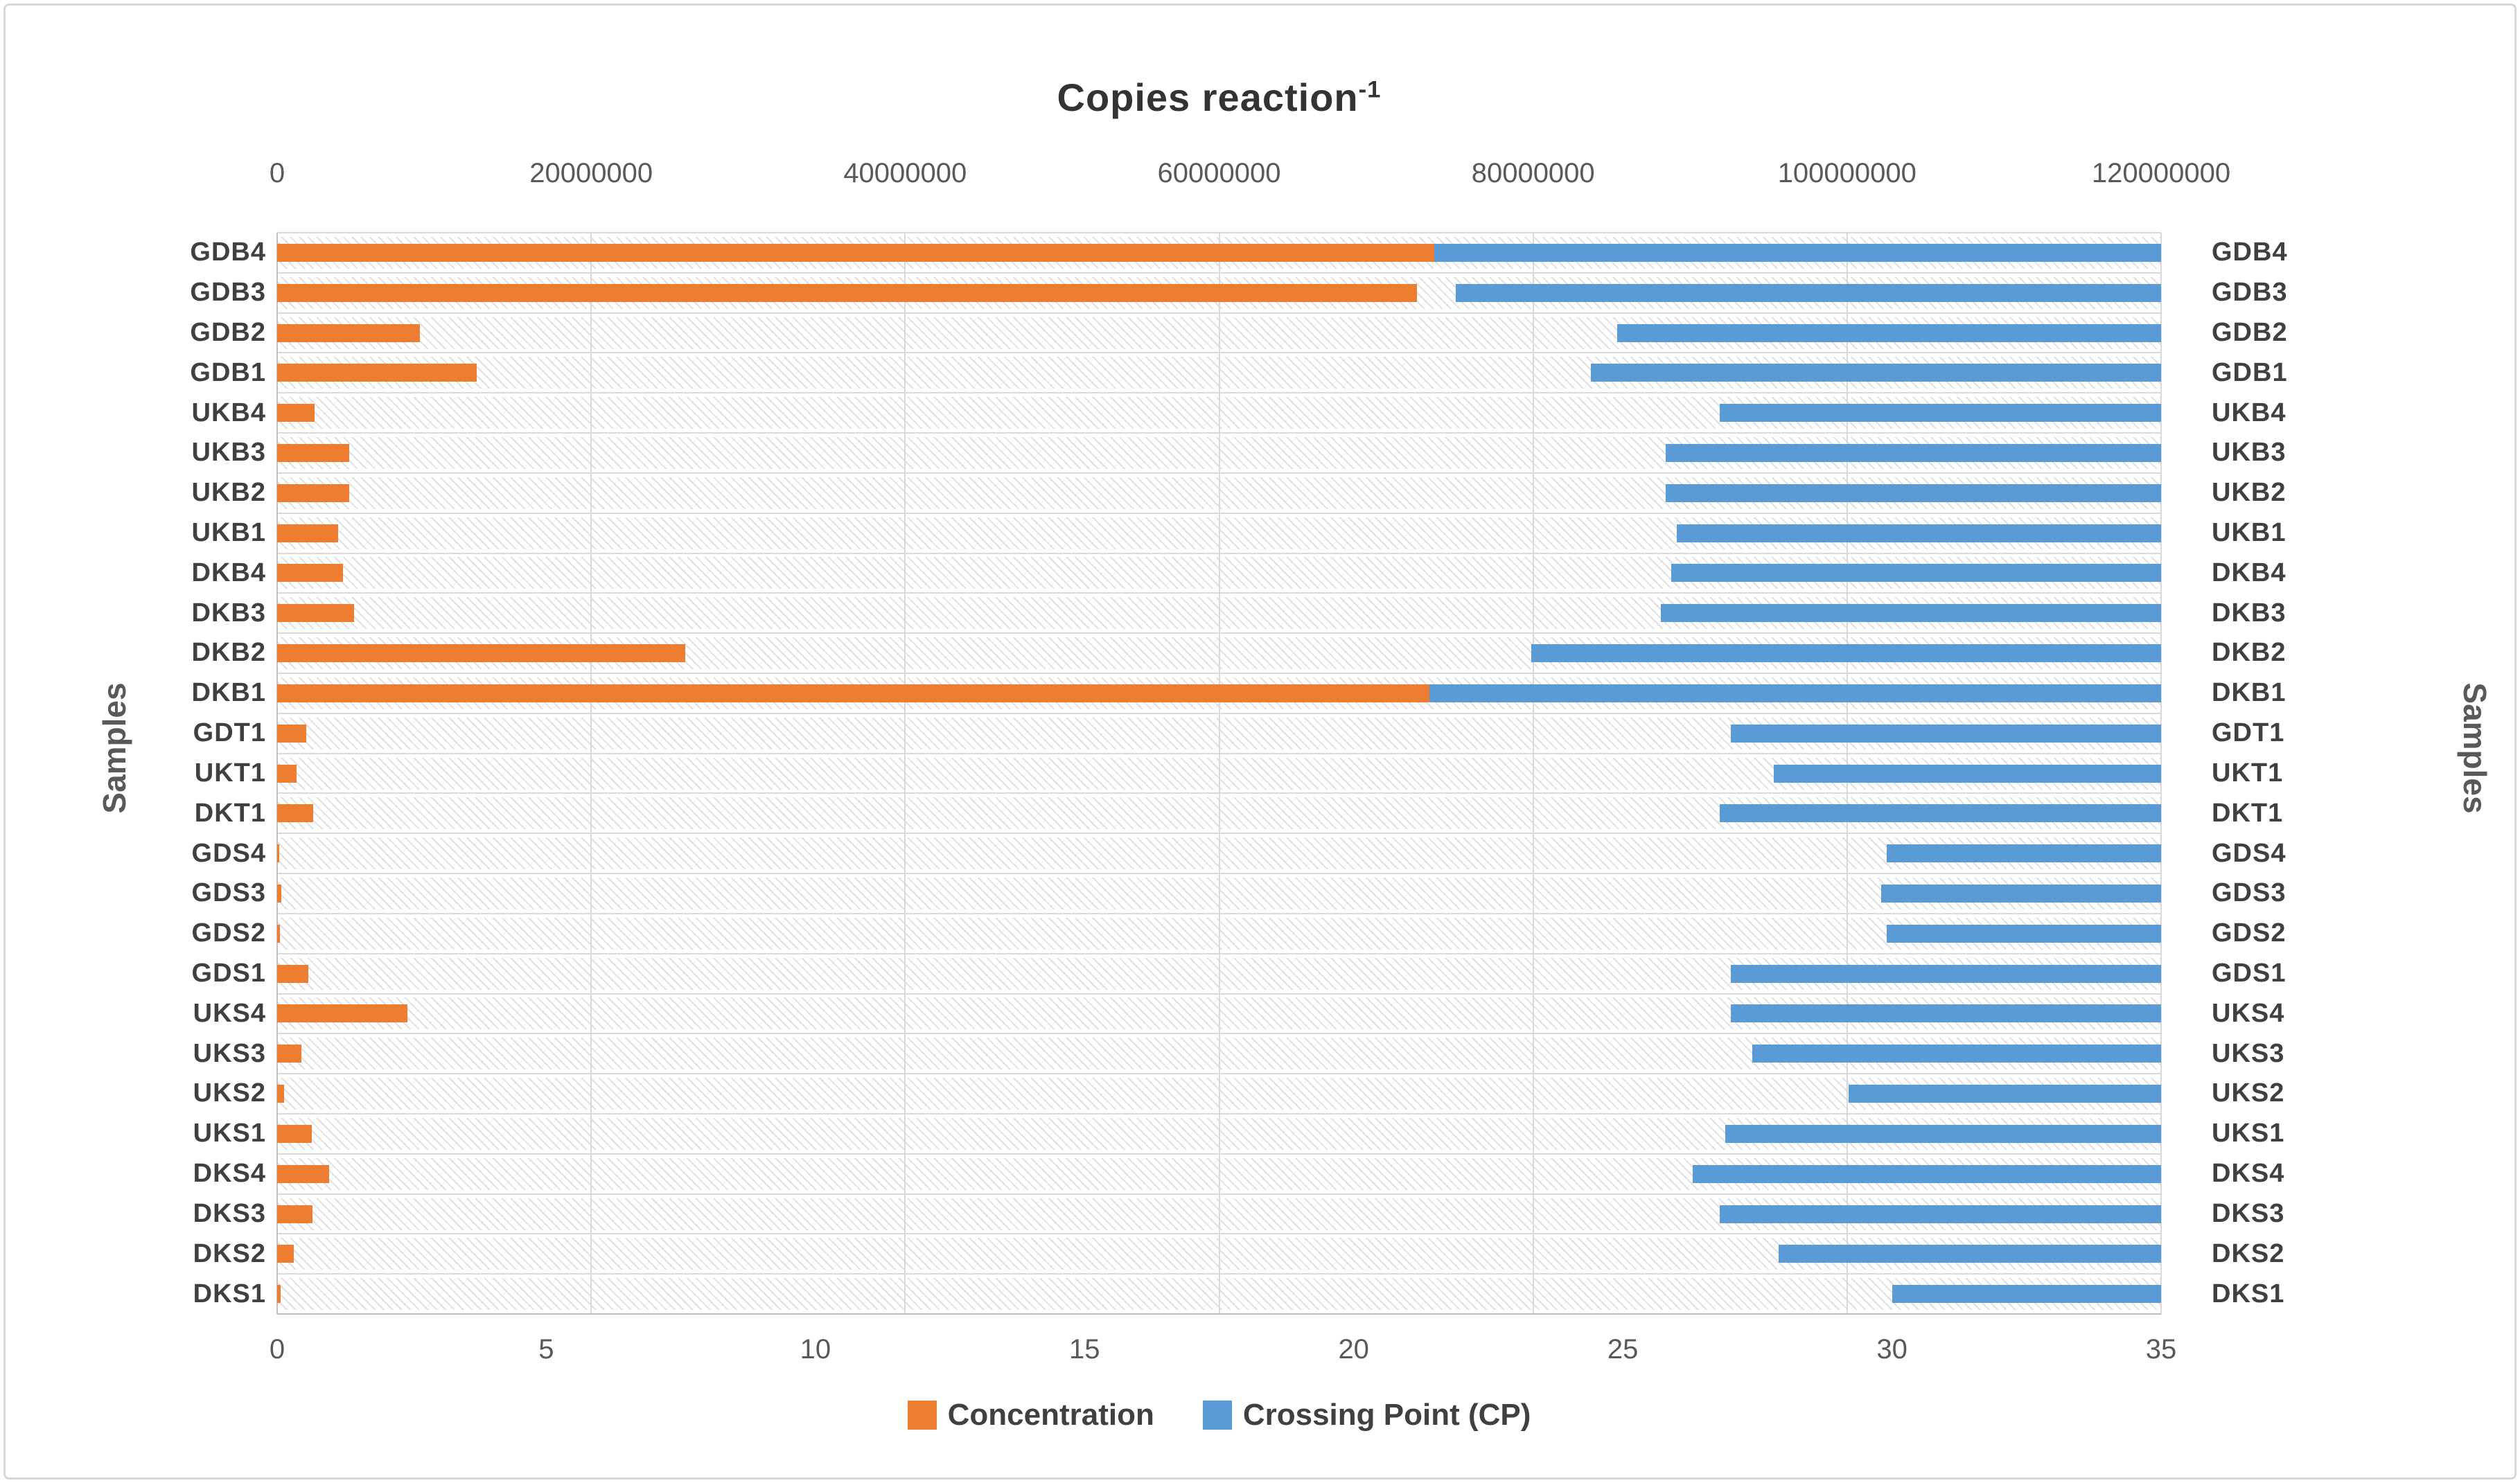 This screenshot has height=1483, width=2520. Describe the element at coordinates (2248, 1013) in the screenshot. I see `category-label: UKS4` at that location.